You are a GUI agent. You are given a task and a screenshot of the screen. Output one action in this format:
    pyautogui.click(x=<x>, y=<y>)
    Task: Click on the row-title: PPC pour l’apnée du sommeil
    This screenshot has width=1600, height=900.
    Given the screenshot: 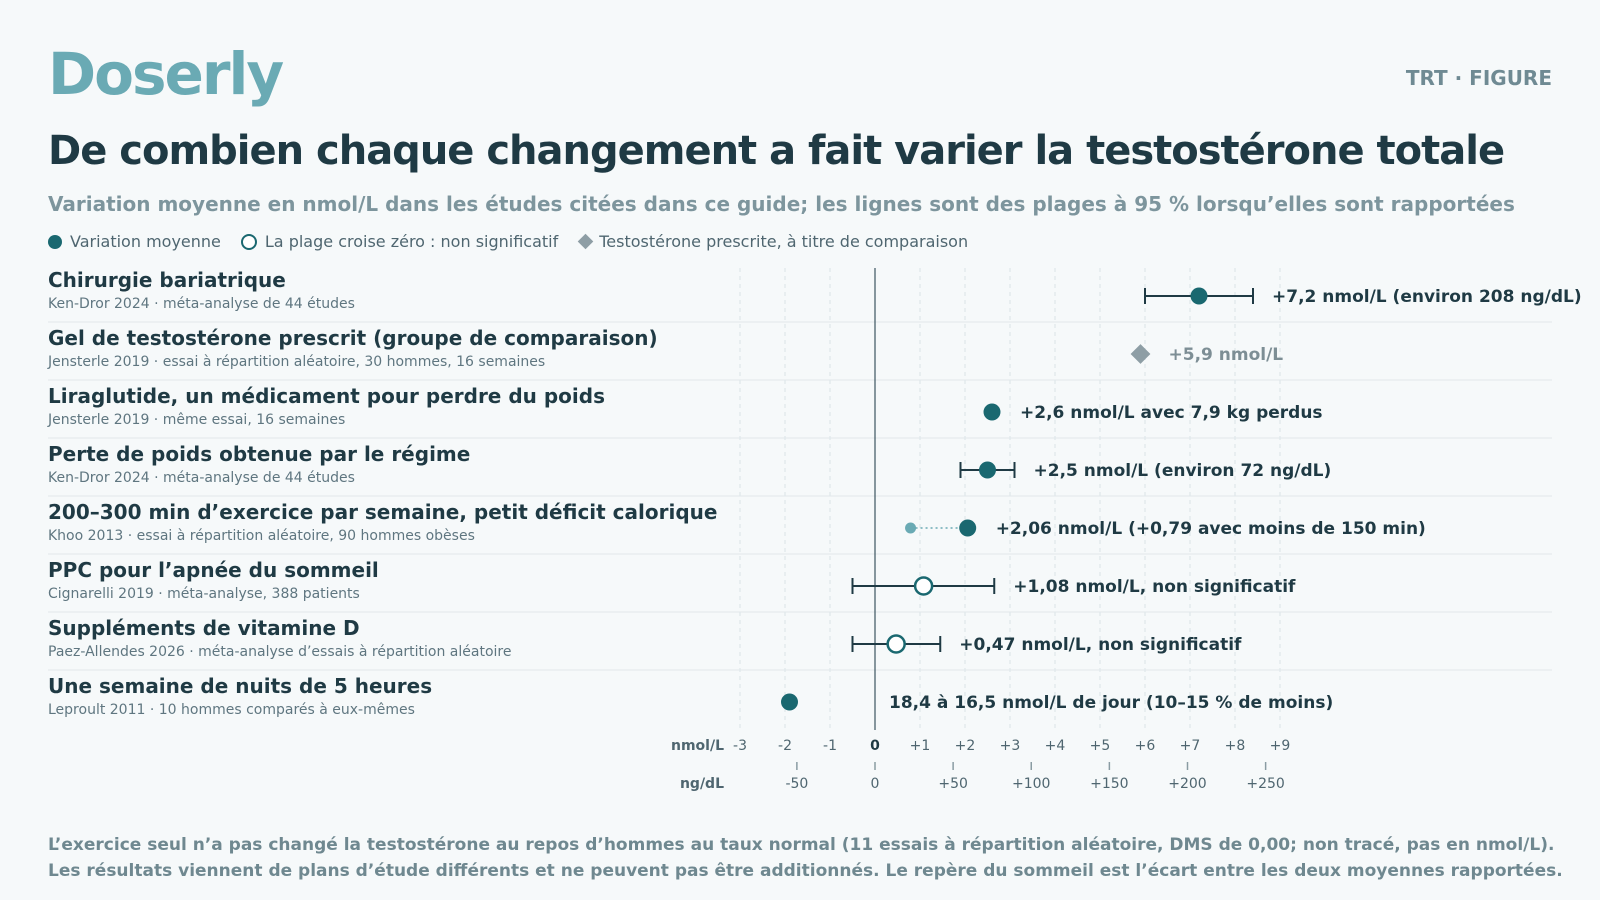 What is the action you would take?
    pyautogui.click(x=213, y=570)
    